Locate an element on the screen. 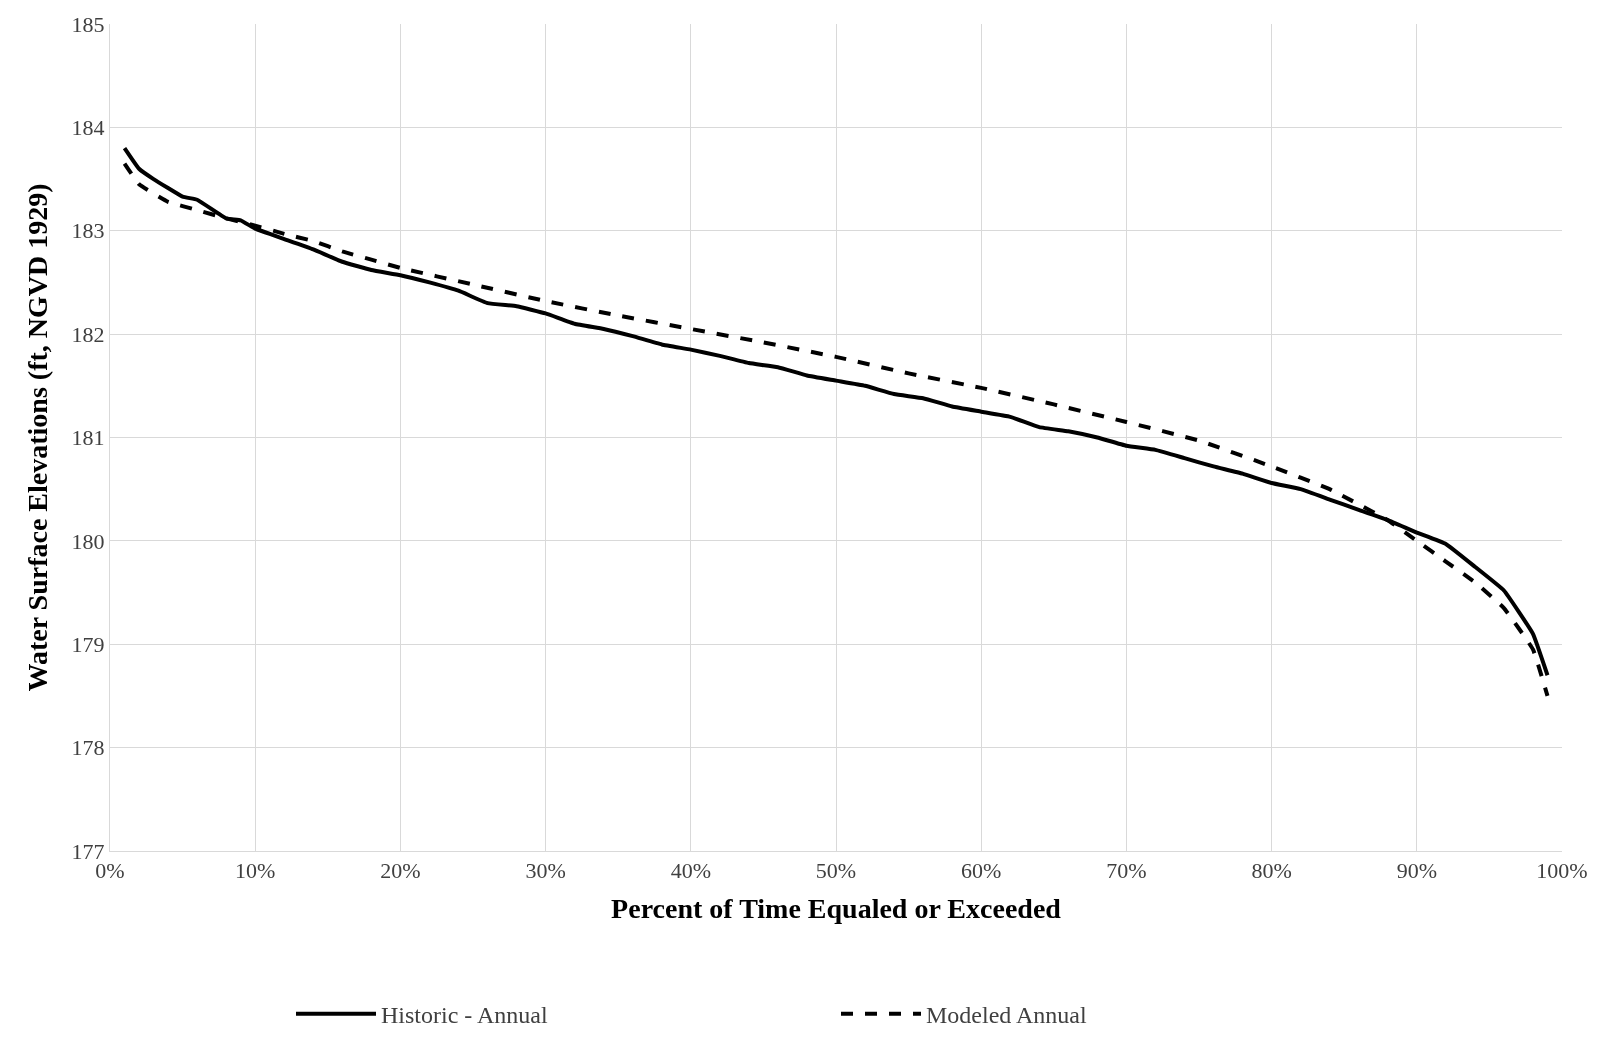 This screenshot has width=1612, height=1048. x-tick-label: 90% is located at coordinates (1416, 871).